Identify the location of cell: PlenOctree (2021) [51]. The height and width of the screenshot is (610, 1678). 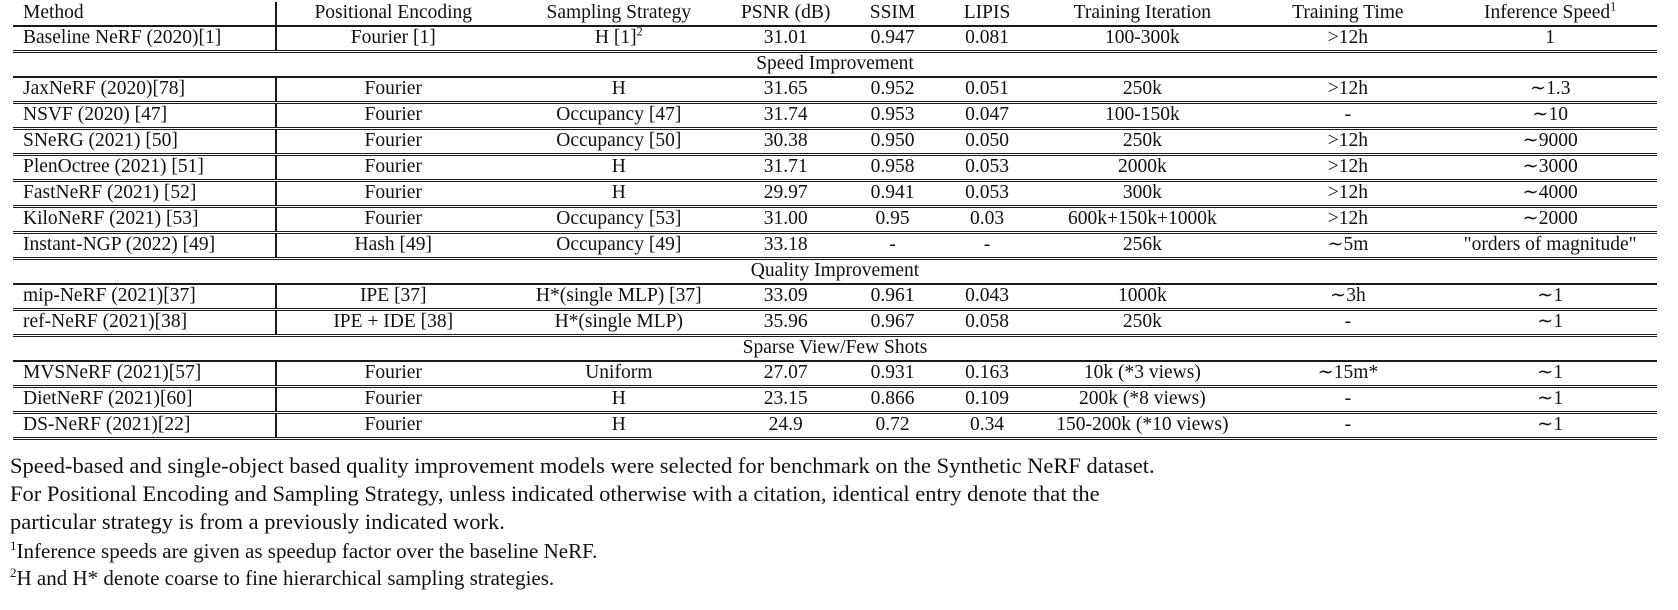
(145, 168).